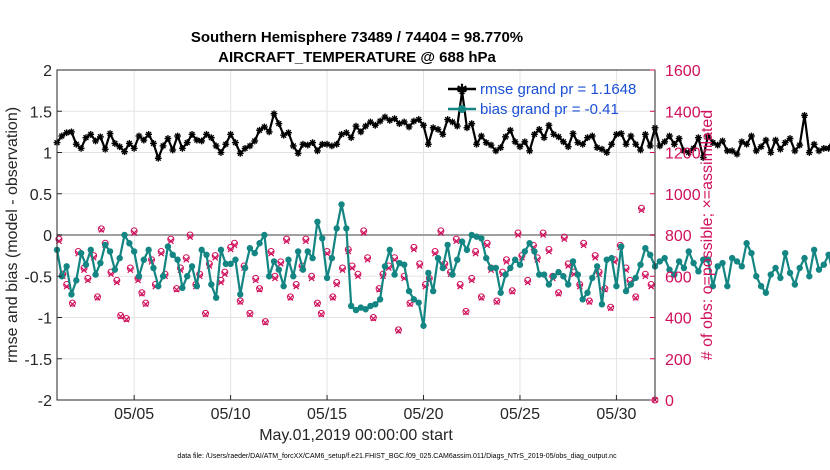 This screenshot has height=470, width=830. Describe the element at coordinates (47, 154) in the screenshot. I see `y-left-tick-label: 1` at that location.